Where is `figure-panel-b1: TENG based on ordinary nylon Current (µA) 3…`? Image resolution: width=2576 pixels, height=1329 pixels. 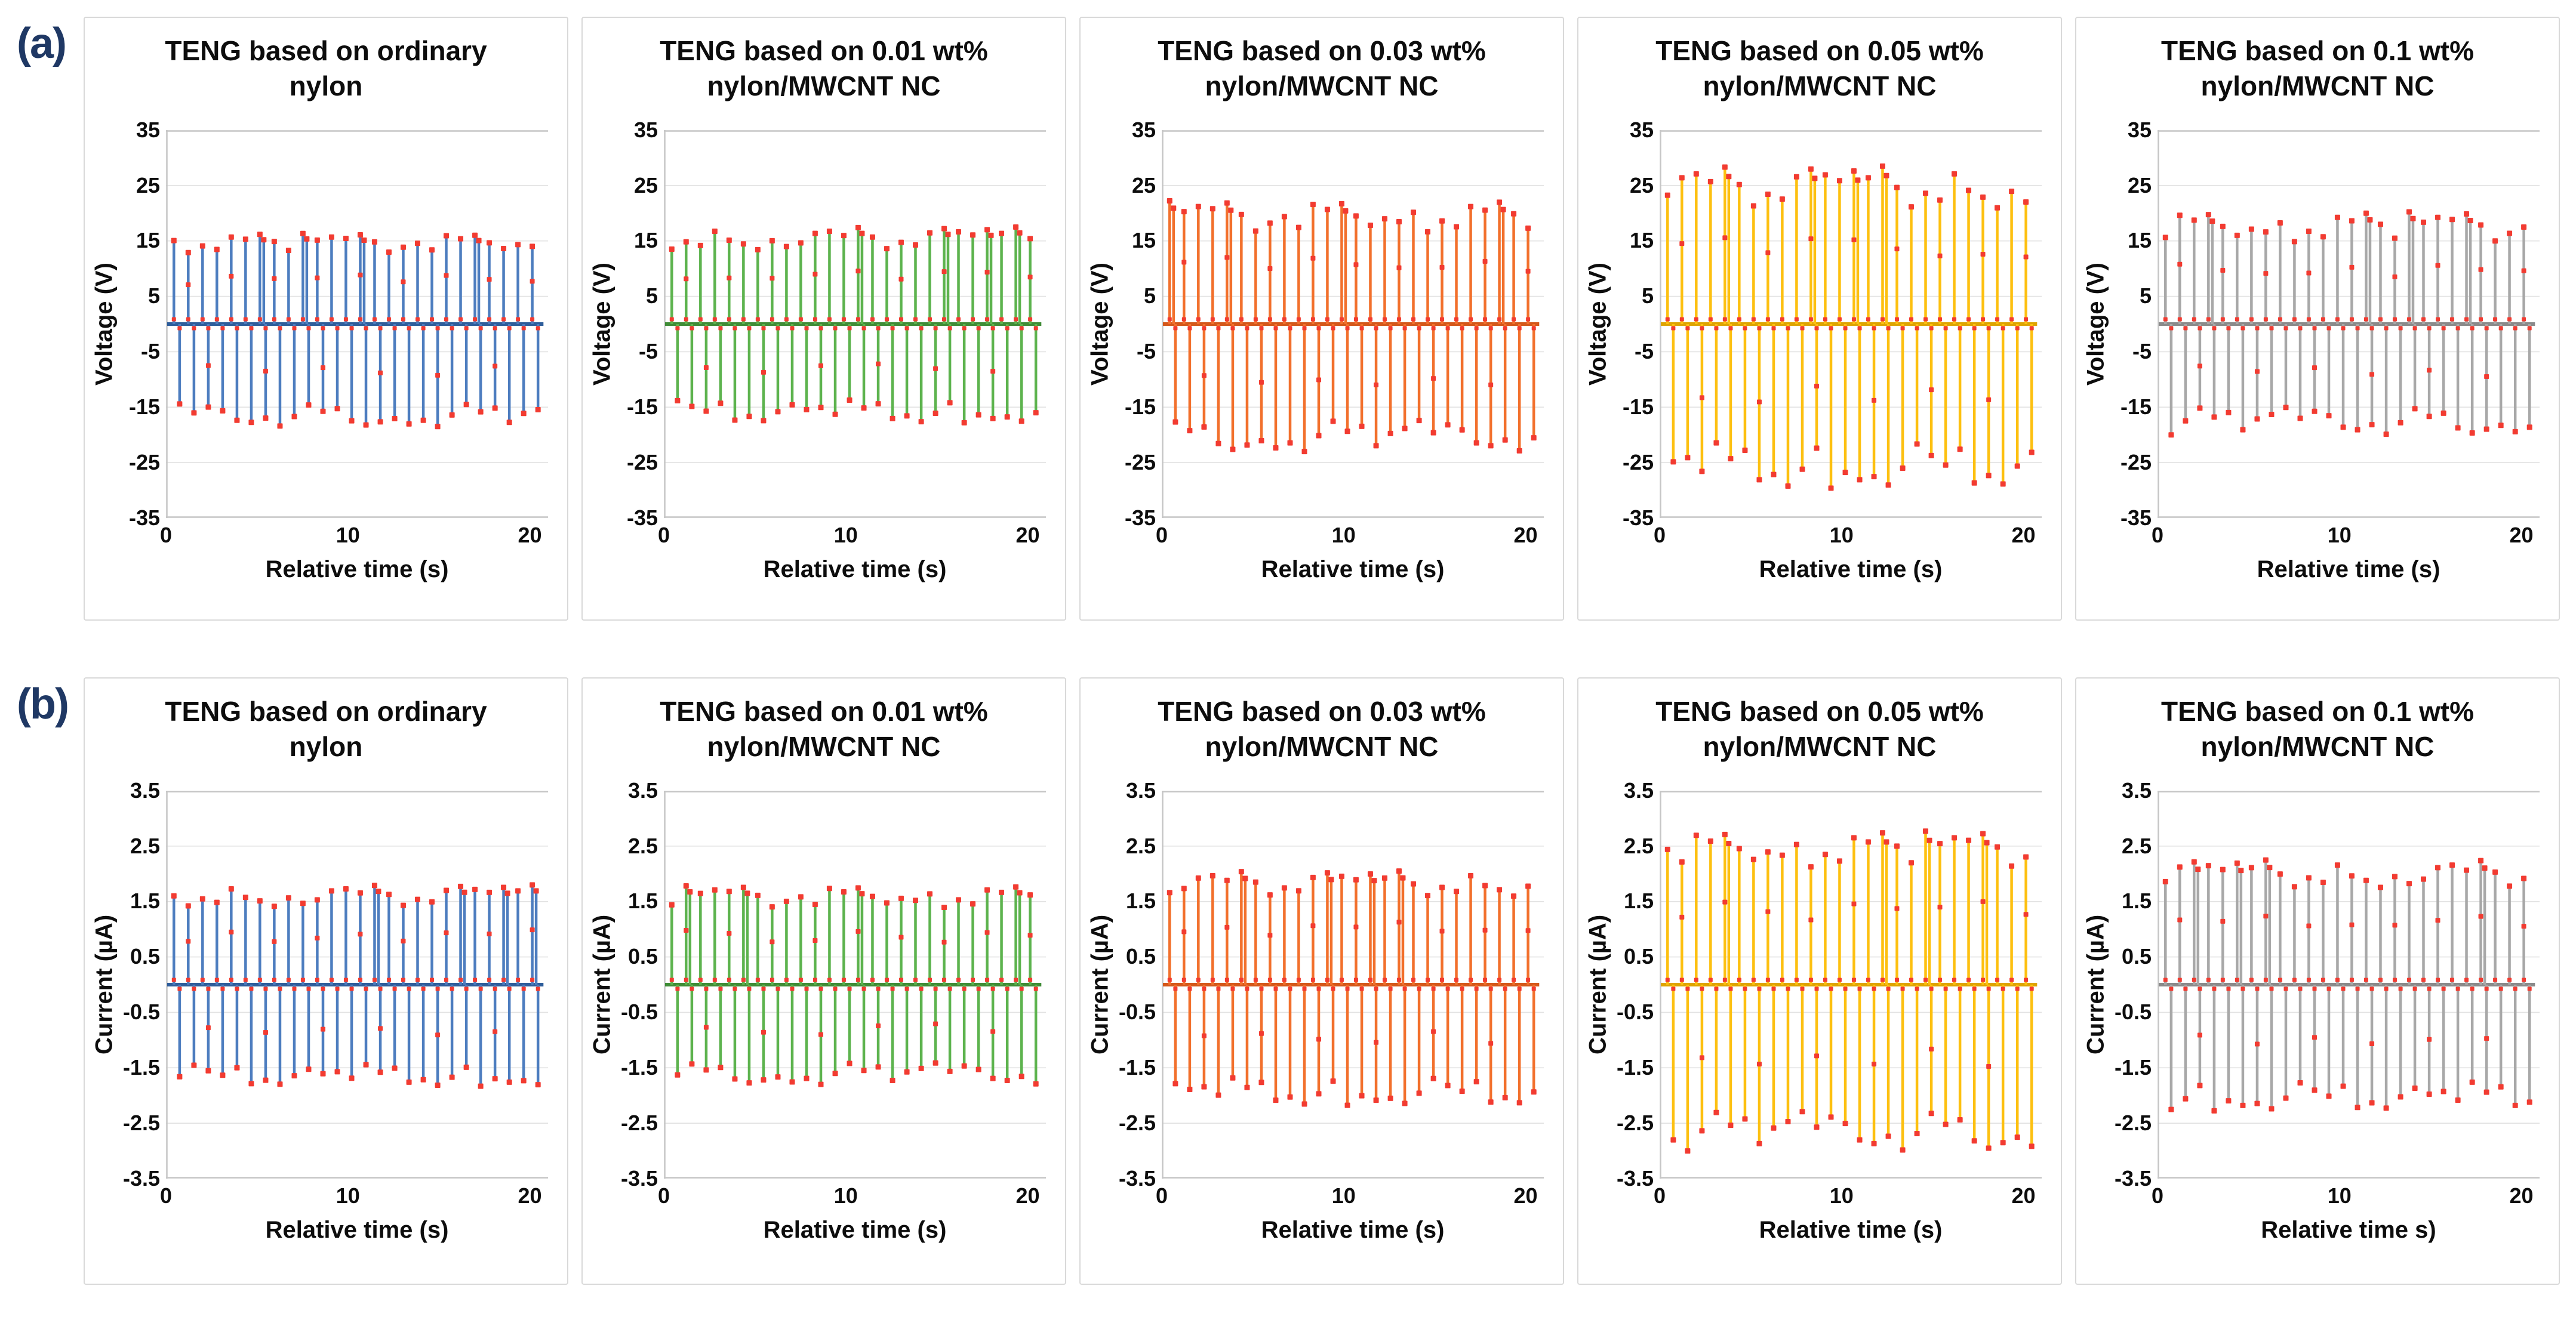
figure-panel-b1: TENG based on ordinary nylon Current (µA) 3… is located at coordinates (326, 981).